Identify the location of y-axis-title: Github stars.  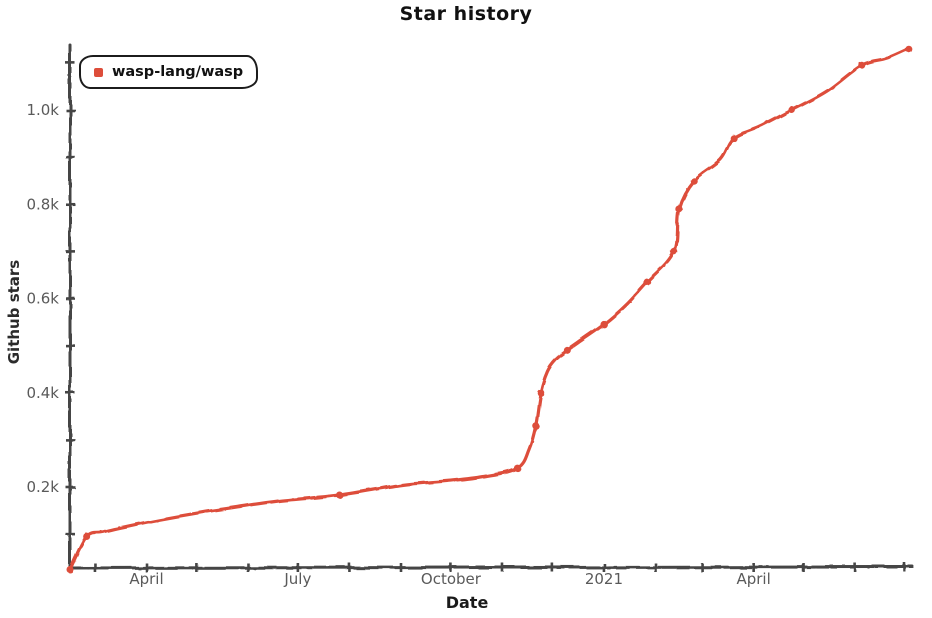
(14, 312).